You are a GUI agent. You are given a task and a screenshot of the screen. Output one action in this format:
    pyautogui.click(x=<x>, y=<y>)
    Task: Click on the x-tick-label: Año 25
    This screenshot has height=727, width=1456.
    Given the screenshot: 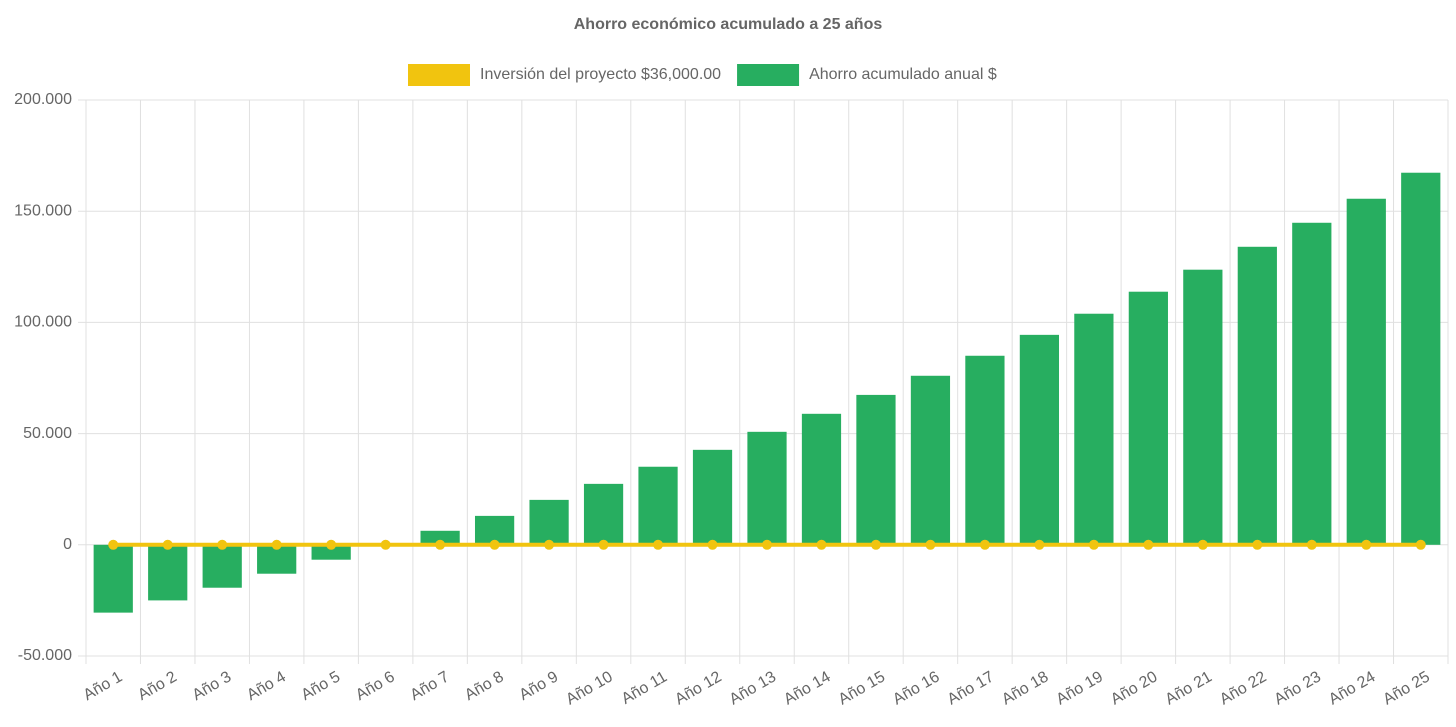 What is the action you would take?
    pyautogui.click(x=1406, y=688)
    